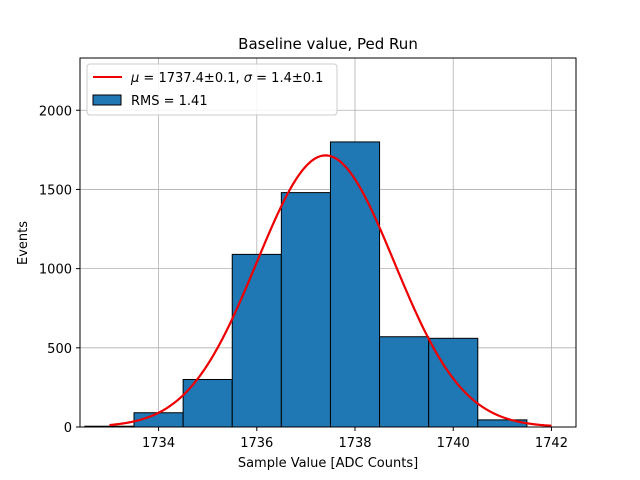 This screenshot has height=480, width=640. I want to click on x-axis-label: Sample Value [ADC Counts], so click(328, 463).